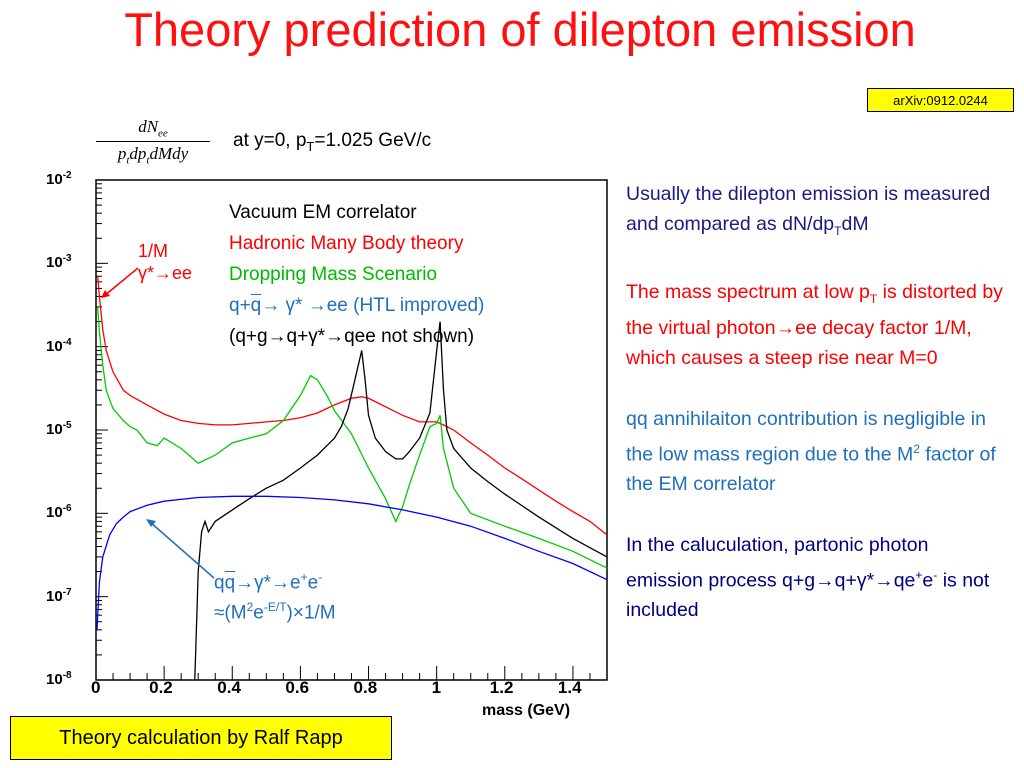 Image resolution: width=1024 pixels, height=768 pixels. I want to click on qqbar-sup2: -, so click(320, 577).